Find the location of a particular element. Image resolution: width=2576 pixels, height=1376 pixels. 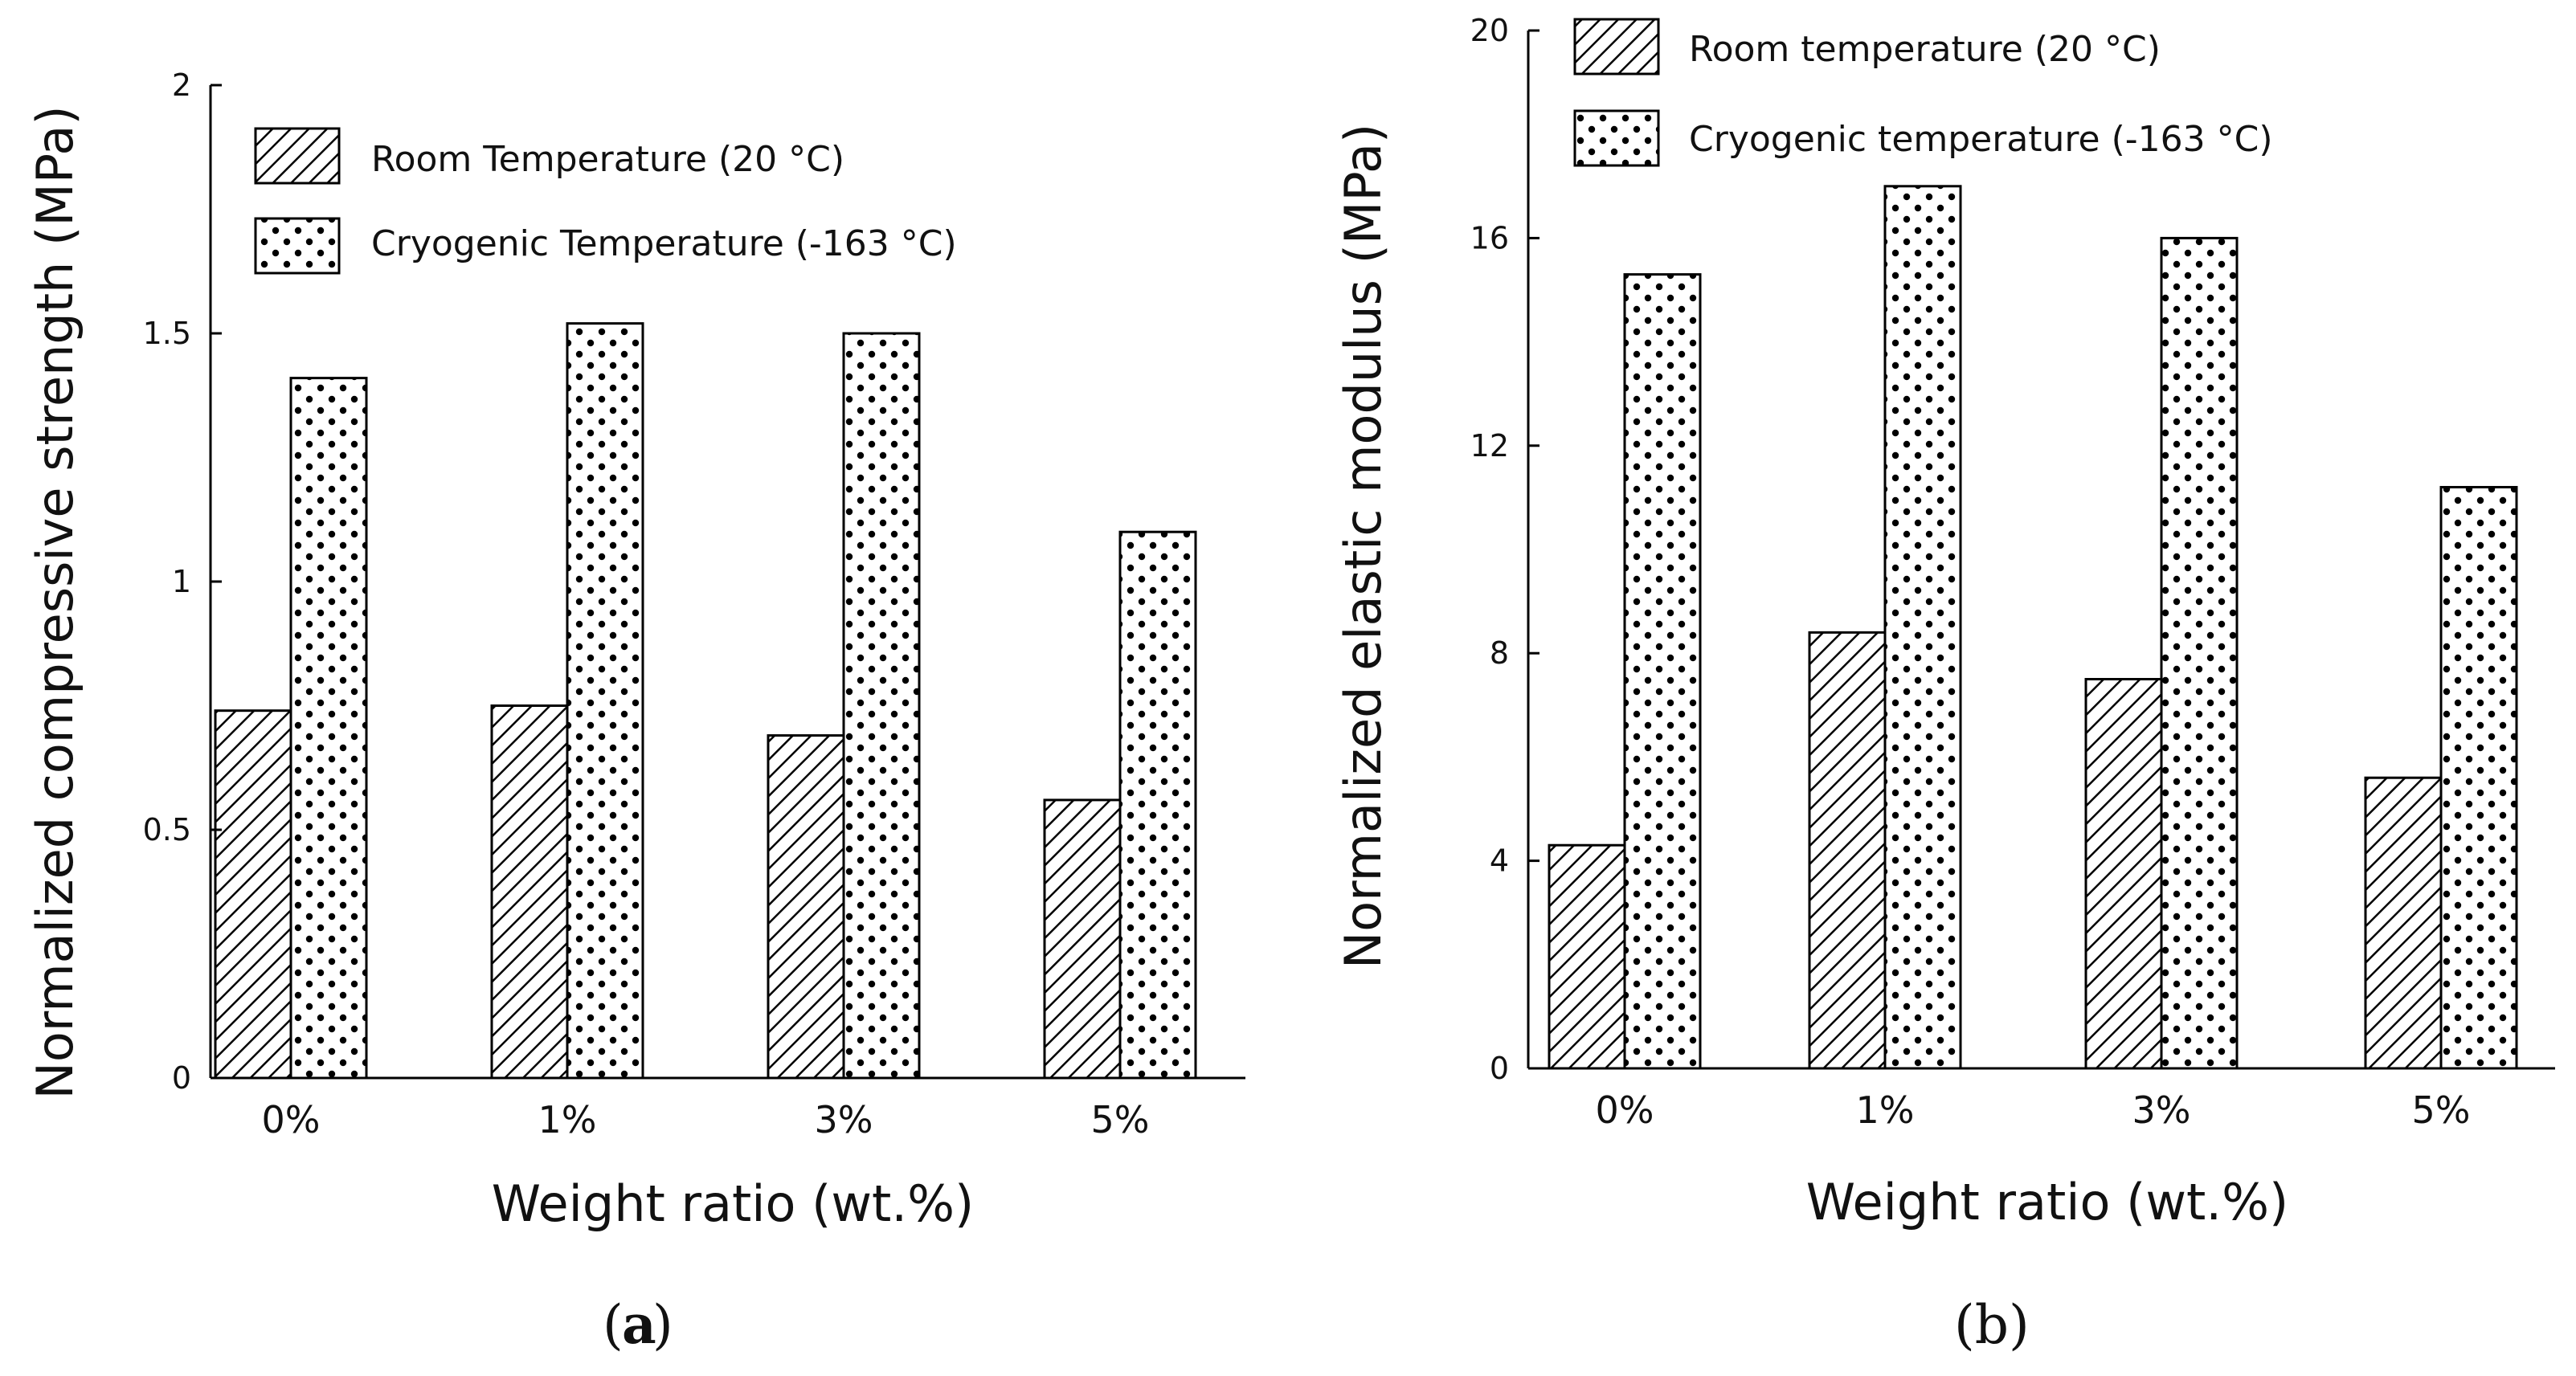

panel-a-y-tick-label: 0.5 is located at coordinates (167, 829).